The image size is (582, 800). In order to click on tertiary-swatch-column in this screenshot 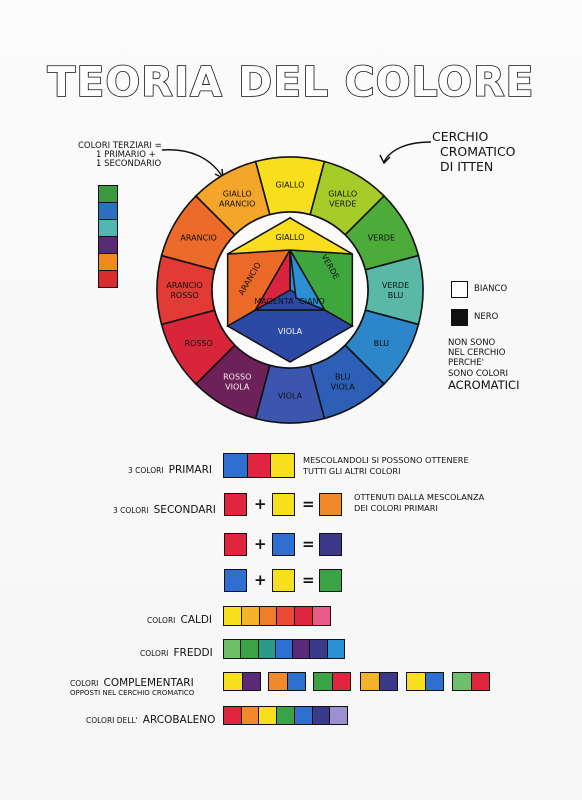, I will do `click(108, 236)`.